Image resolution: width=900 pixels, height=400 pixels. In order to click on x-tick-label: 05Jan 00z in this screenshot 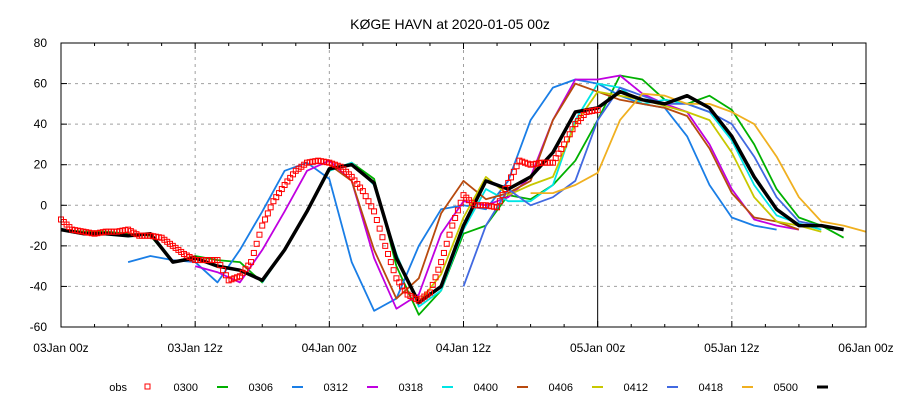, I will do `click(597, 348)`.